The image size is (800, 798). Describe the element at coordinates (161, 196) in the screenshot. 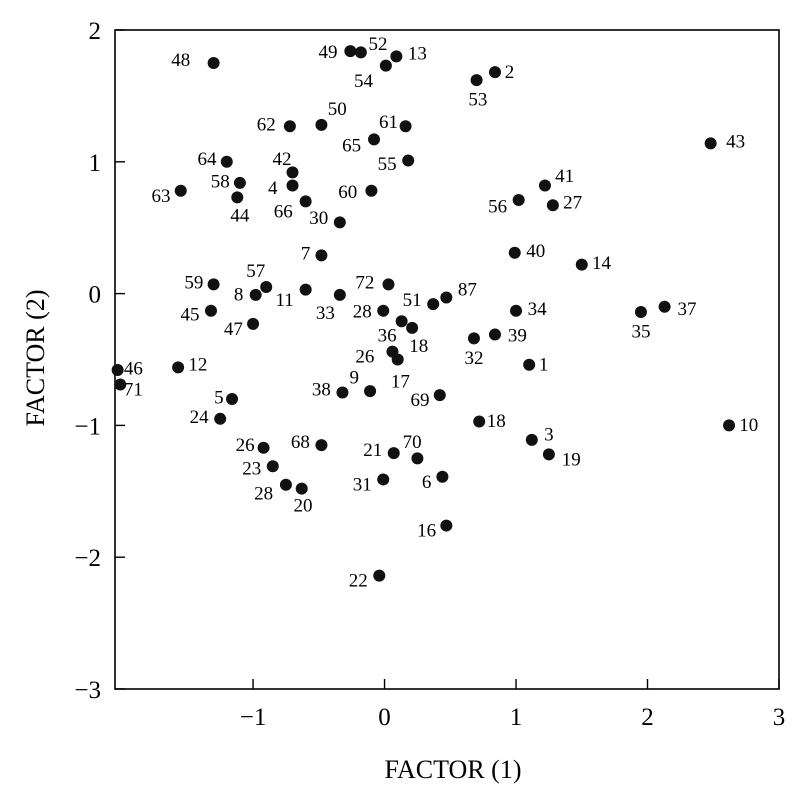

I see `data-point-label: 63` at that location.